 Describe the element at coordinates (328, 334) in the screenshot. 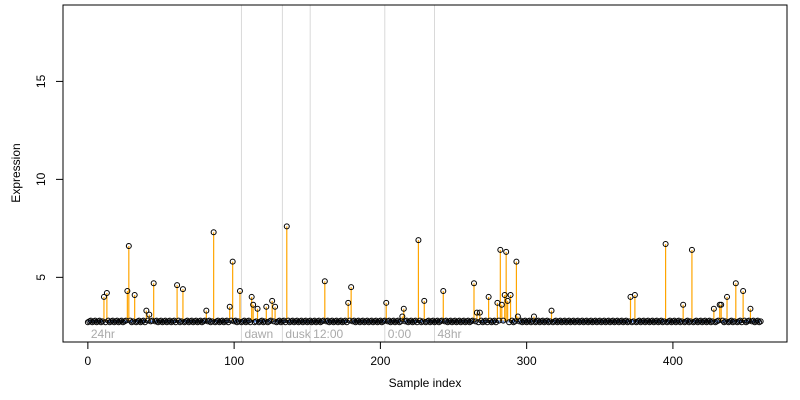

I see `vertical-marker-label: 12:00` at that location.